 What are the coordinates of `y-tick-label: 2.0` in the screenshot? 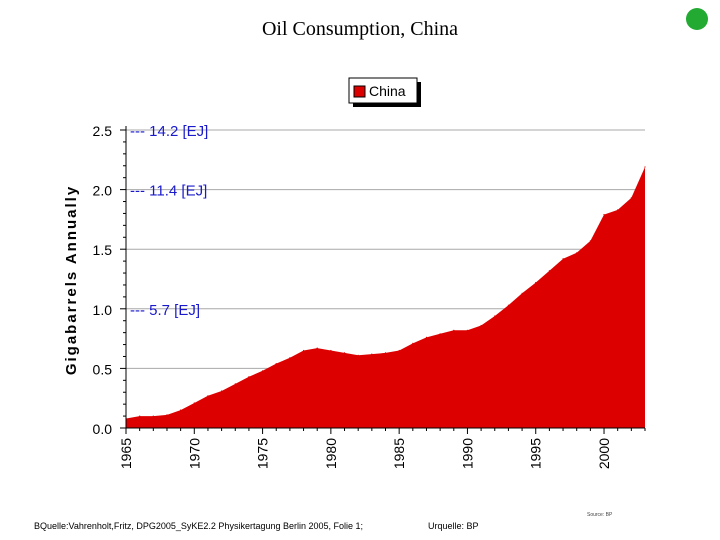 It's located at (103, 191).